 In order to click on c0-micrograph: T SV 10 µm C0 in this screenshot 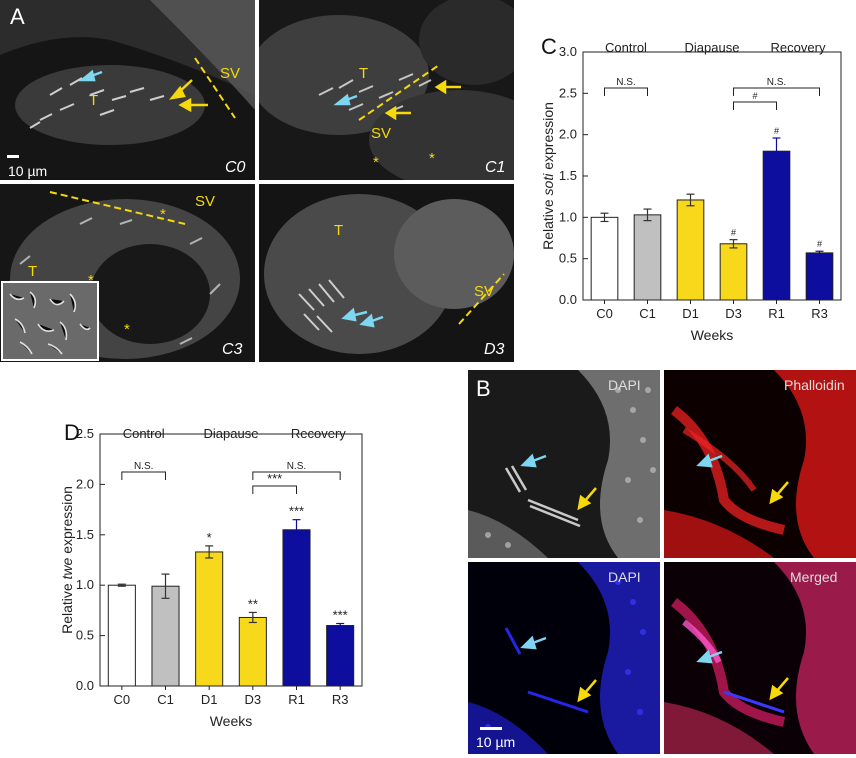, I will do `click(127, 90)`.